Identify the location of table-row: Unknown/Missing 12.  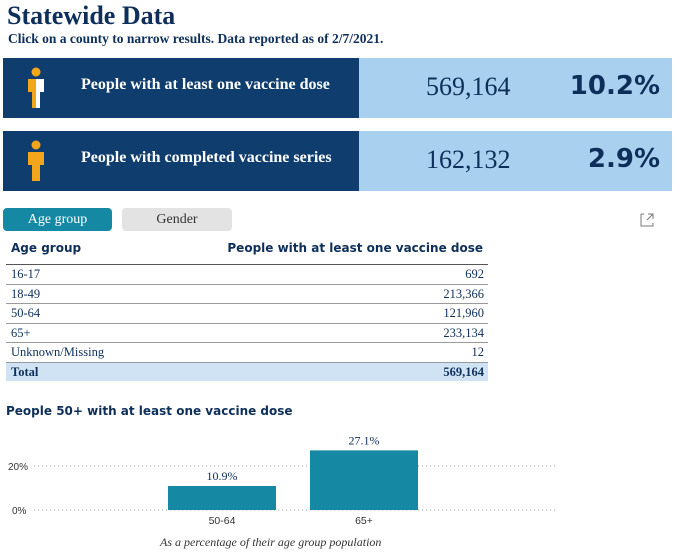
(247, 353).